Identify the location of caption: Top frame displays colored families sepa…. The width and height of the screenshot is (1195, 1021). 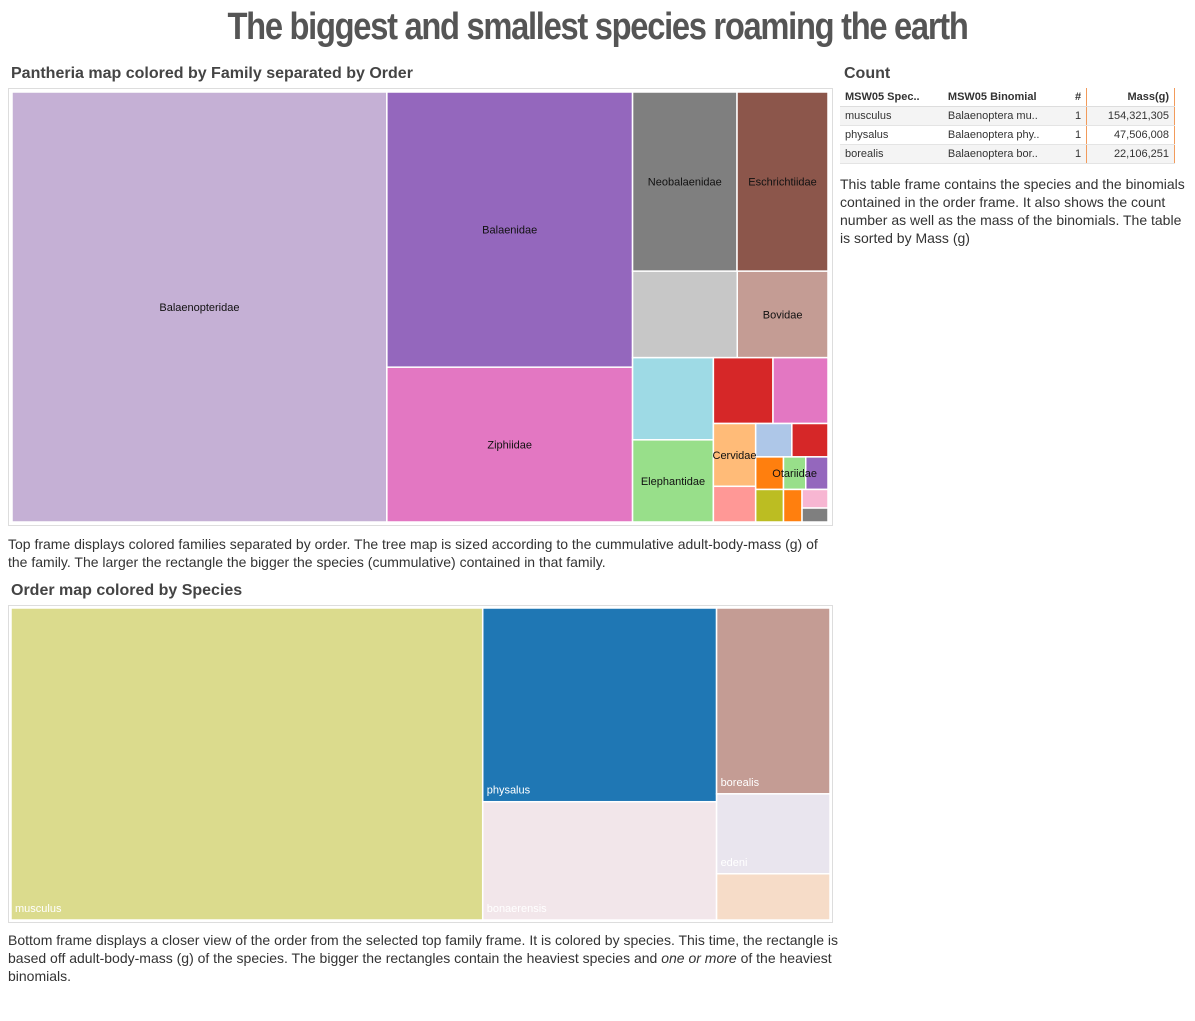
(413, 553).